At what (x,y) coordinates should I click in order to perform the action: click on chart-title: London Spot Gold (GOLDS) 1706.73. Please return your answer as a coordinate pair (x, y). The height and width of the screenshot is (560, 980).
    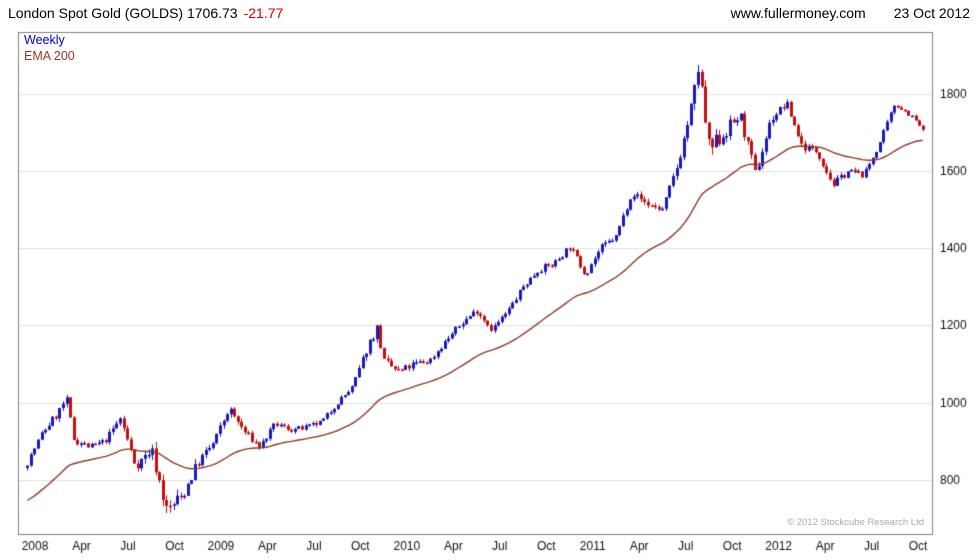
    Looking at the image, I should click on (123, 13).